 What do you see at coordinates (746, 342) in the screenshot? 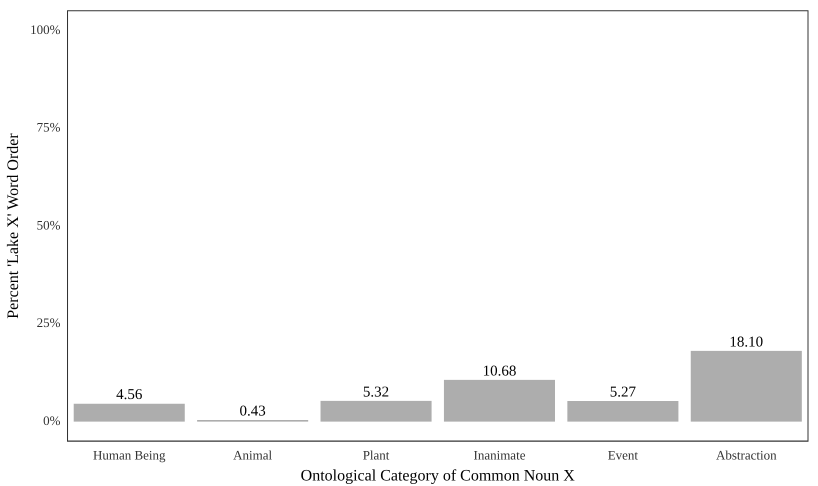
I see `data-label: 18.10` at bounding box center [746, 342].